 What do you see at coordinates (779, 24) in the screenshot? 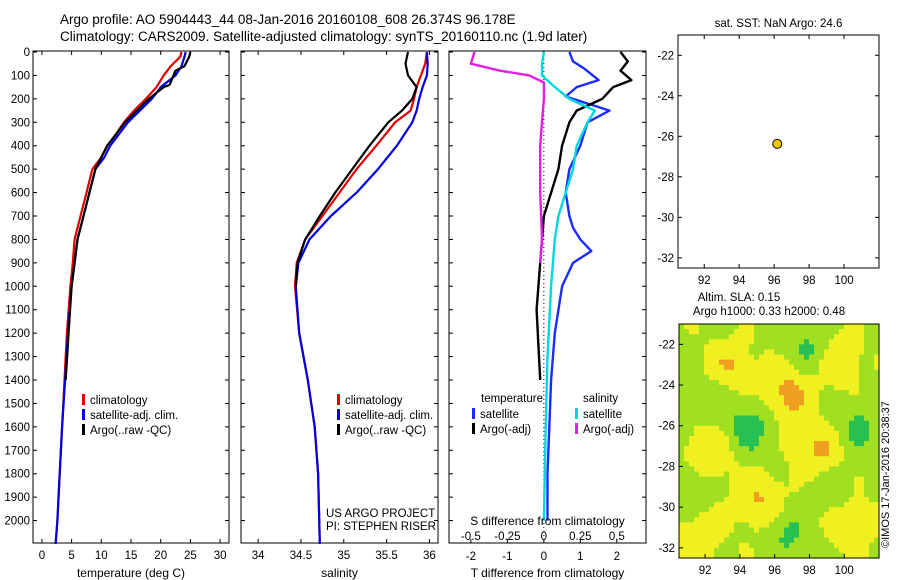
I see `position-map-title: sat. SST: NaN Argo: 24.6` at bounding box center [779, 24].